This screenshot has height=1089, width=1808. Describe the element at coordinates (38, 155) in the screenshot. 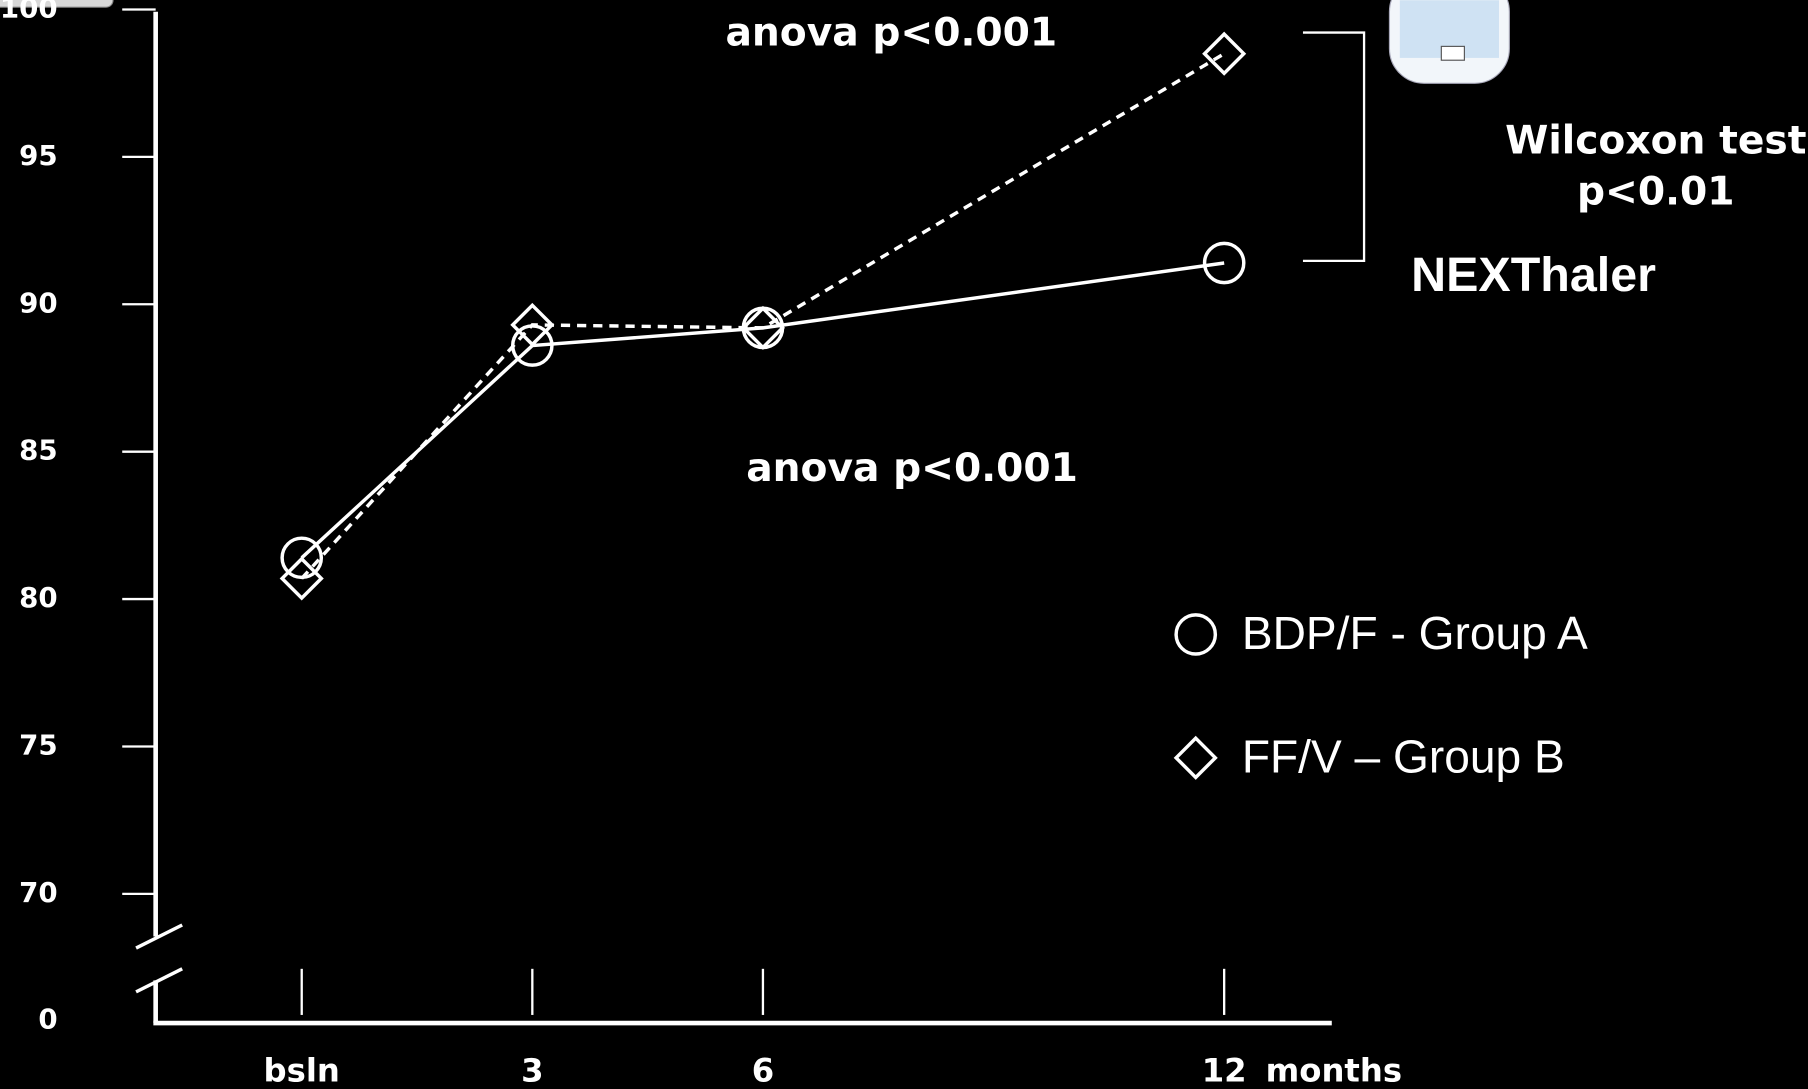

I see `y-tick-label: 95` at that location.